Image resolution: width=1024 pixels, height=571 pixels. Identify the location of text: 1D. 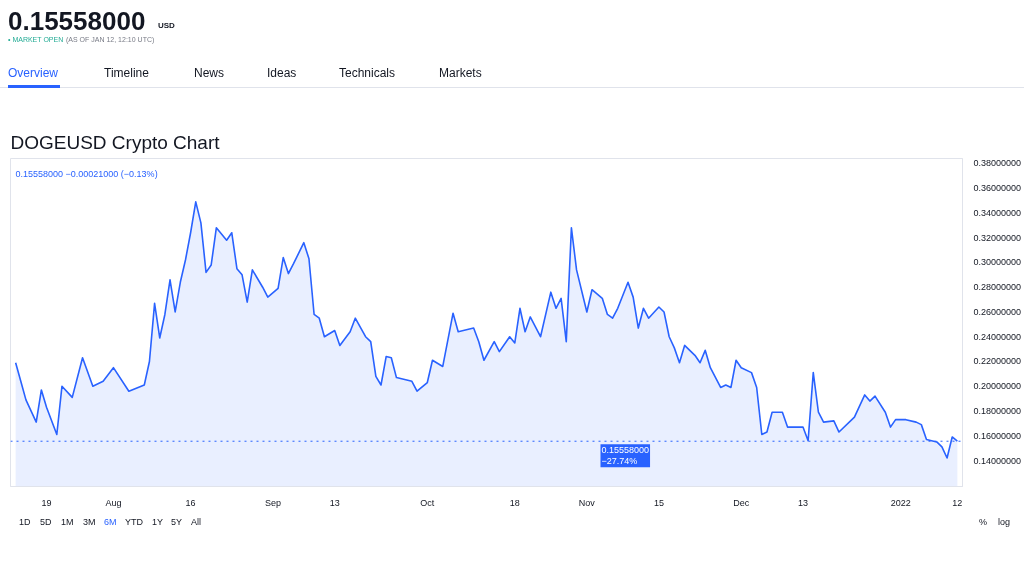
(25, 522).